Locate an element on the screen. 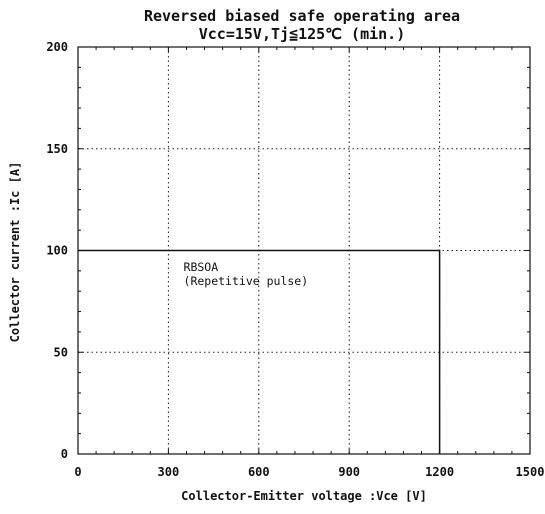 The image size is (545, 514). y-tick-label: 150 is located at coordinates (57, 149).